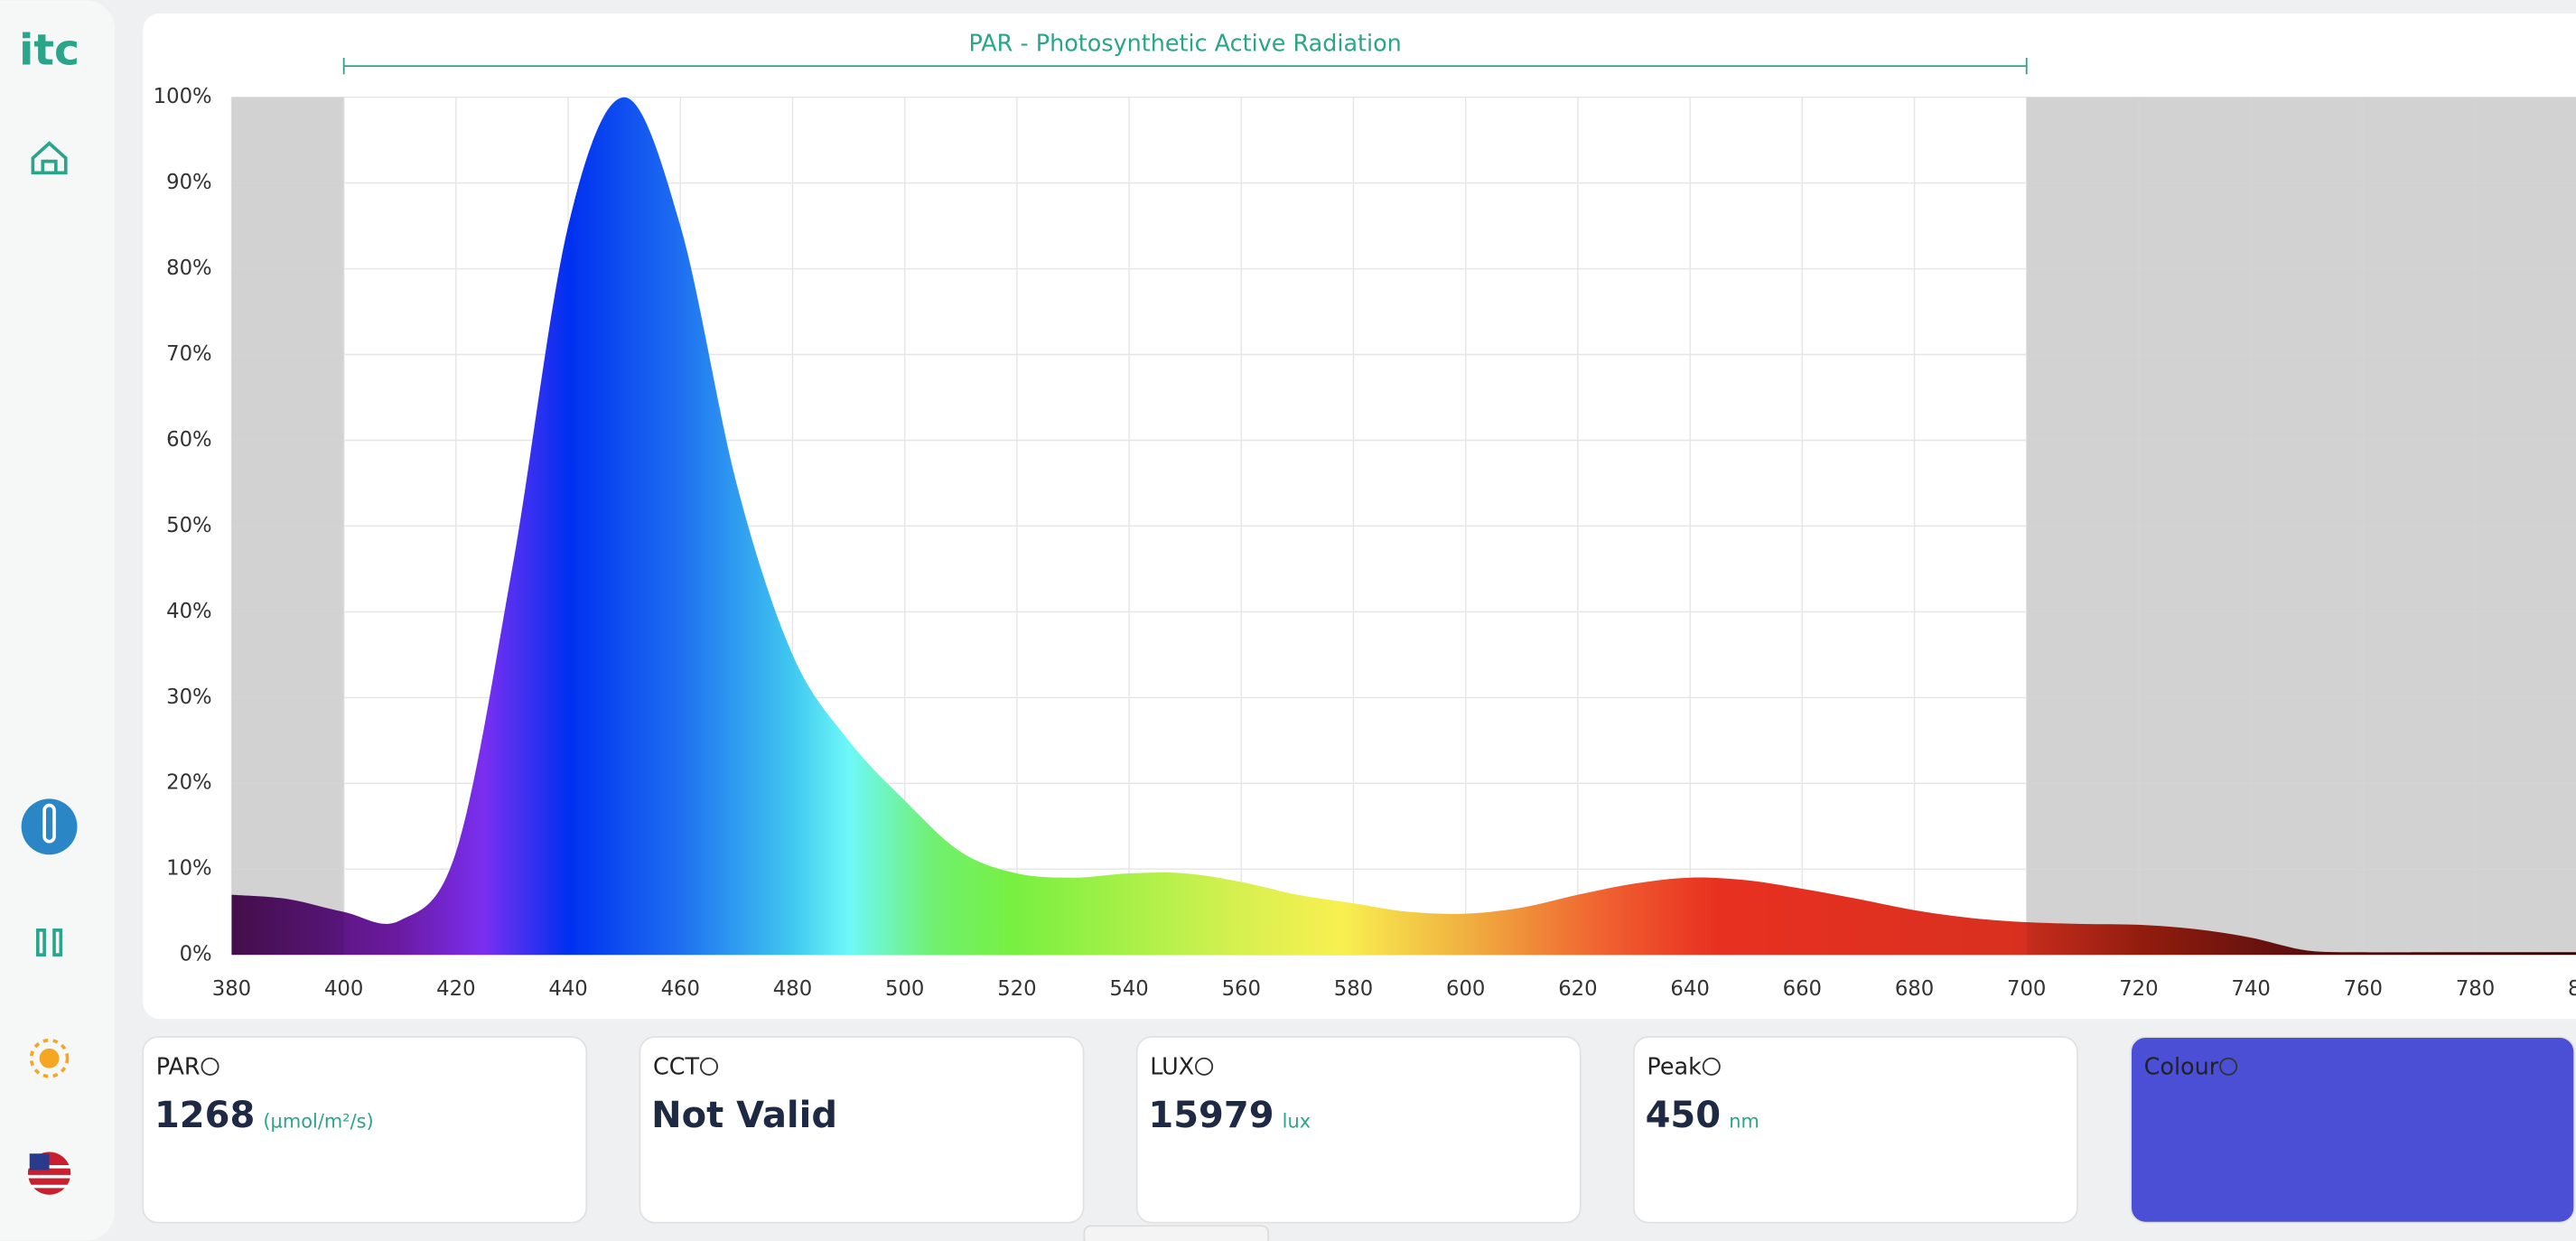 This screenshot has height=1241, width=2576. I want to click on drawer-handle, so click(1176, 1233).